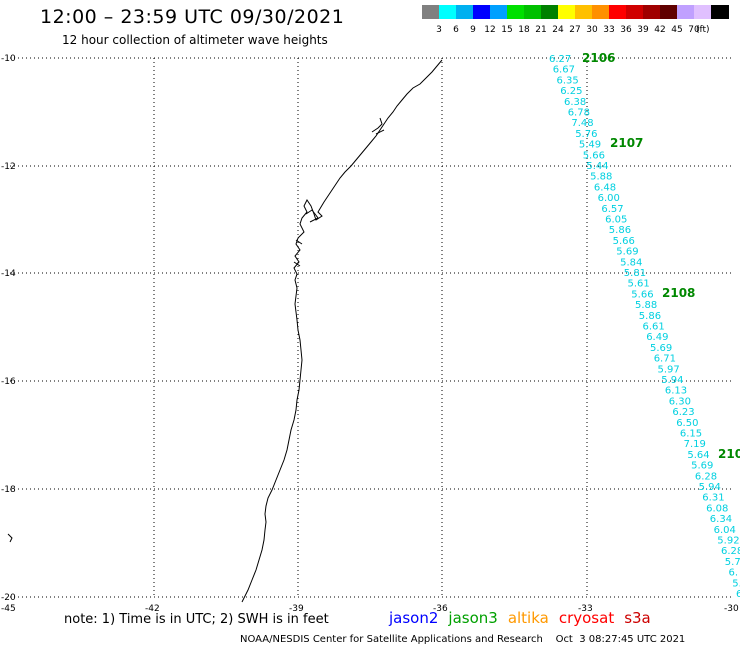 Image resolution: width=740 pixels, height=650 pixels. Describe the element at coordinates (571, 91) in the screenshot. I see `wave-height-value: 6.25` at that location.